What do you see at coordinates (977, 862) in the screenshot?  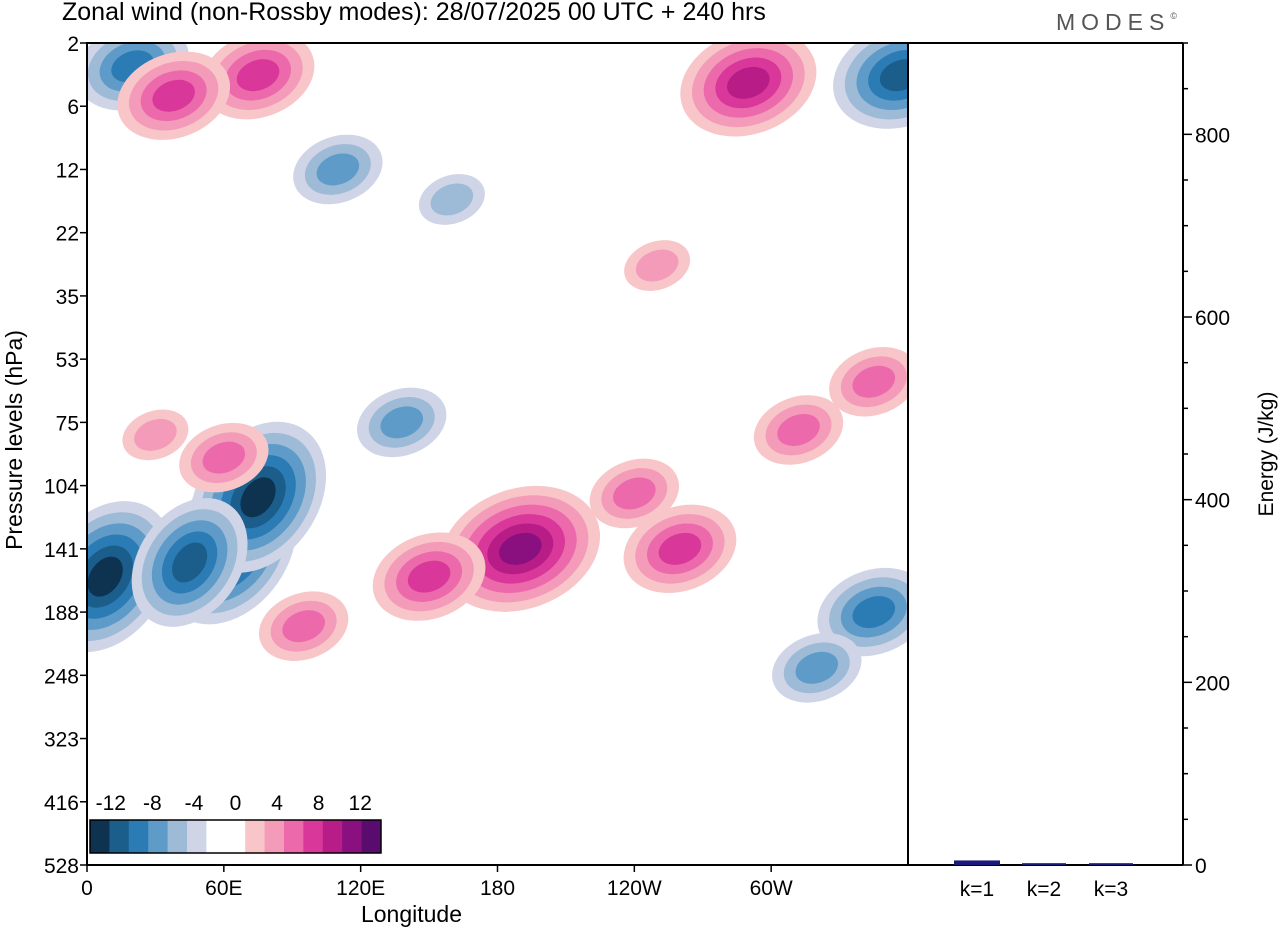 I see `energy-bar-k=1` at bounding box center [977, 862].